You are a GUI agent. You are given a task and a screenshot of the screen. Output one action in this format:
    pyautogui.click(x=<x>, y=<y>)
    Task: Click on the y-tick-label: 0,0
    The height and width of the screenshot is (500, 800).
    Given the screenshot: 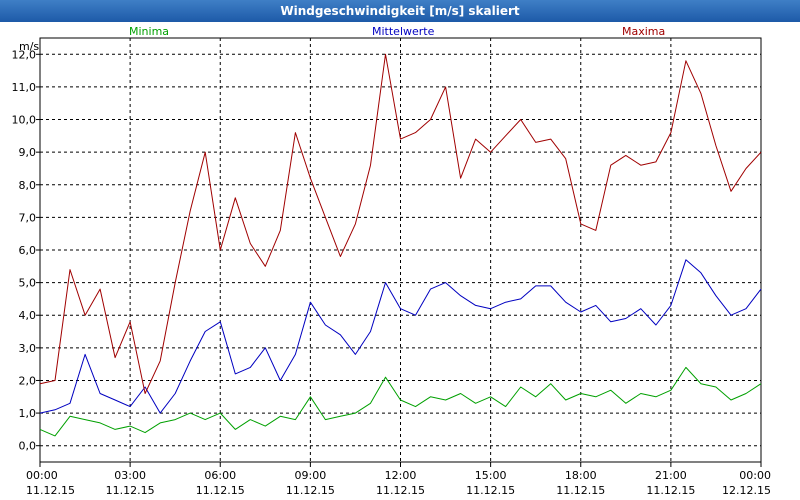 What is the action you would take?
    pyautogui.click(x=28, y=446)
    